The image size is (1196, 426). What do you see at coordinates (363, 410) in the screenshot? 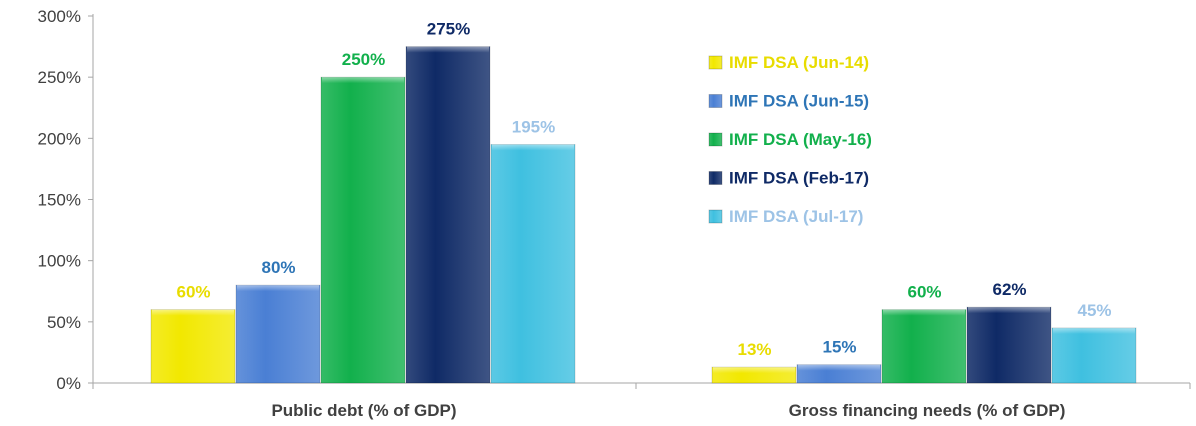
I see `category-label: Public debt (% of GDP)` at bounding box center [363, 410].